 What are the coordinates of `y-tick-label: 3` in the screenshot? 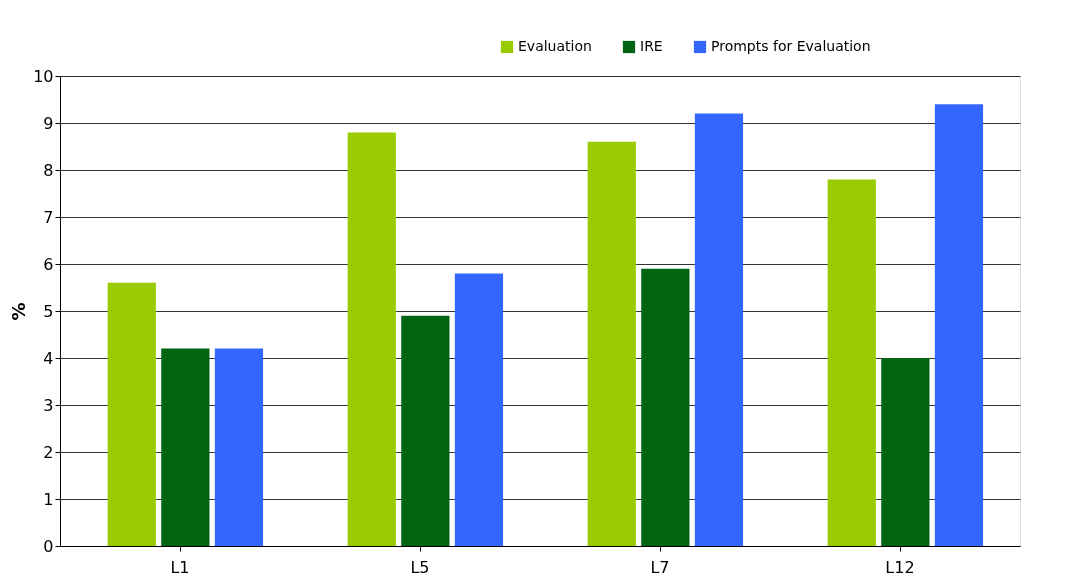 It's located at (48, 405).